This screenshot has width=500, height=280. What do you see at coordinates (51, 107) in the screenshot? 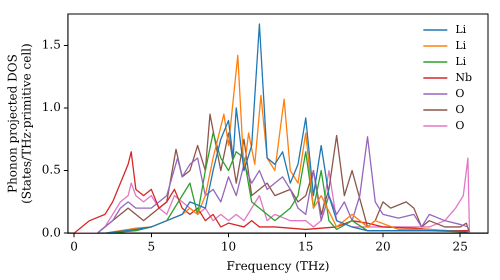
I see `y-tick-label: 1.0` at bounding box center [51, 107].